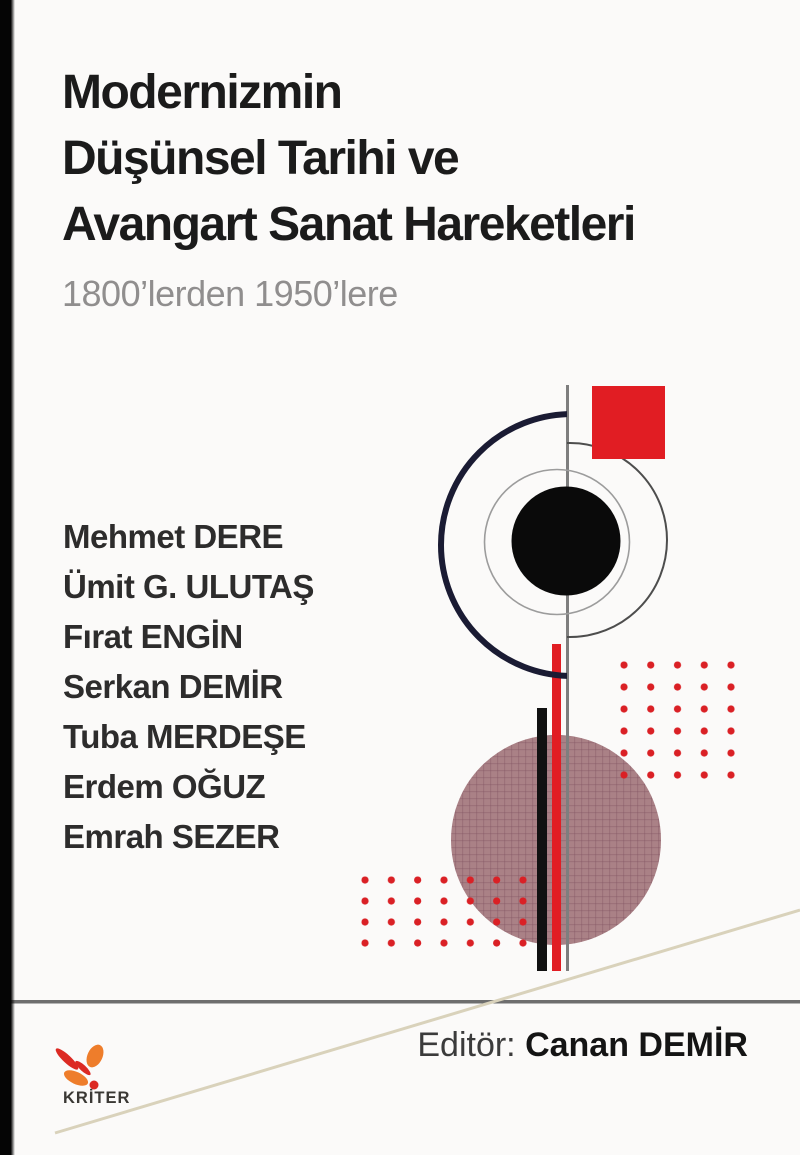 This screenshot has width=800, height=1173. What do you see at coordinates (171, 836) in the screenshot?
I see `author-item: Emrah SEZER` at bounding box center [171, 836].